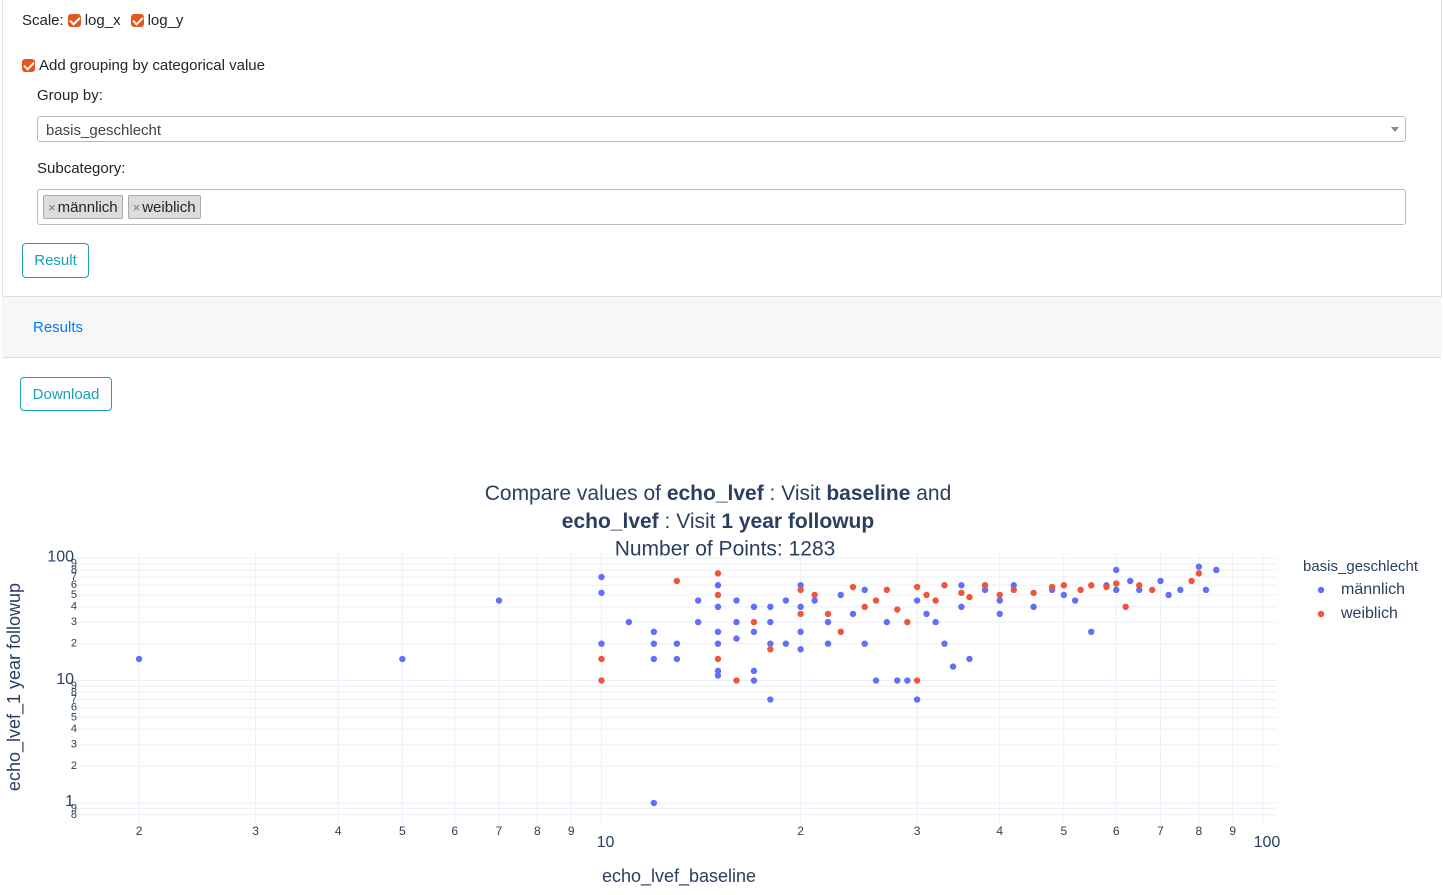 Image resolution: width=1443 pixels, height=895 pixels. I want to click on x-tick-label: 4, so click(999, 831).